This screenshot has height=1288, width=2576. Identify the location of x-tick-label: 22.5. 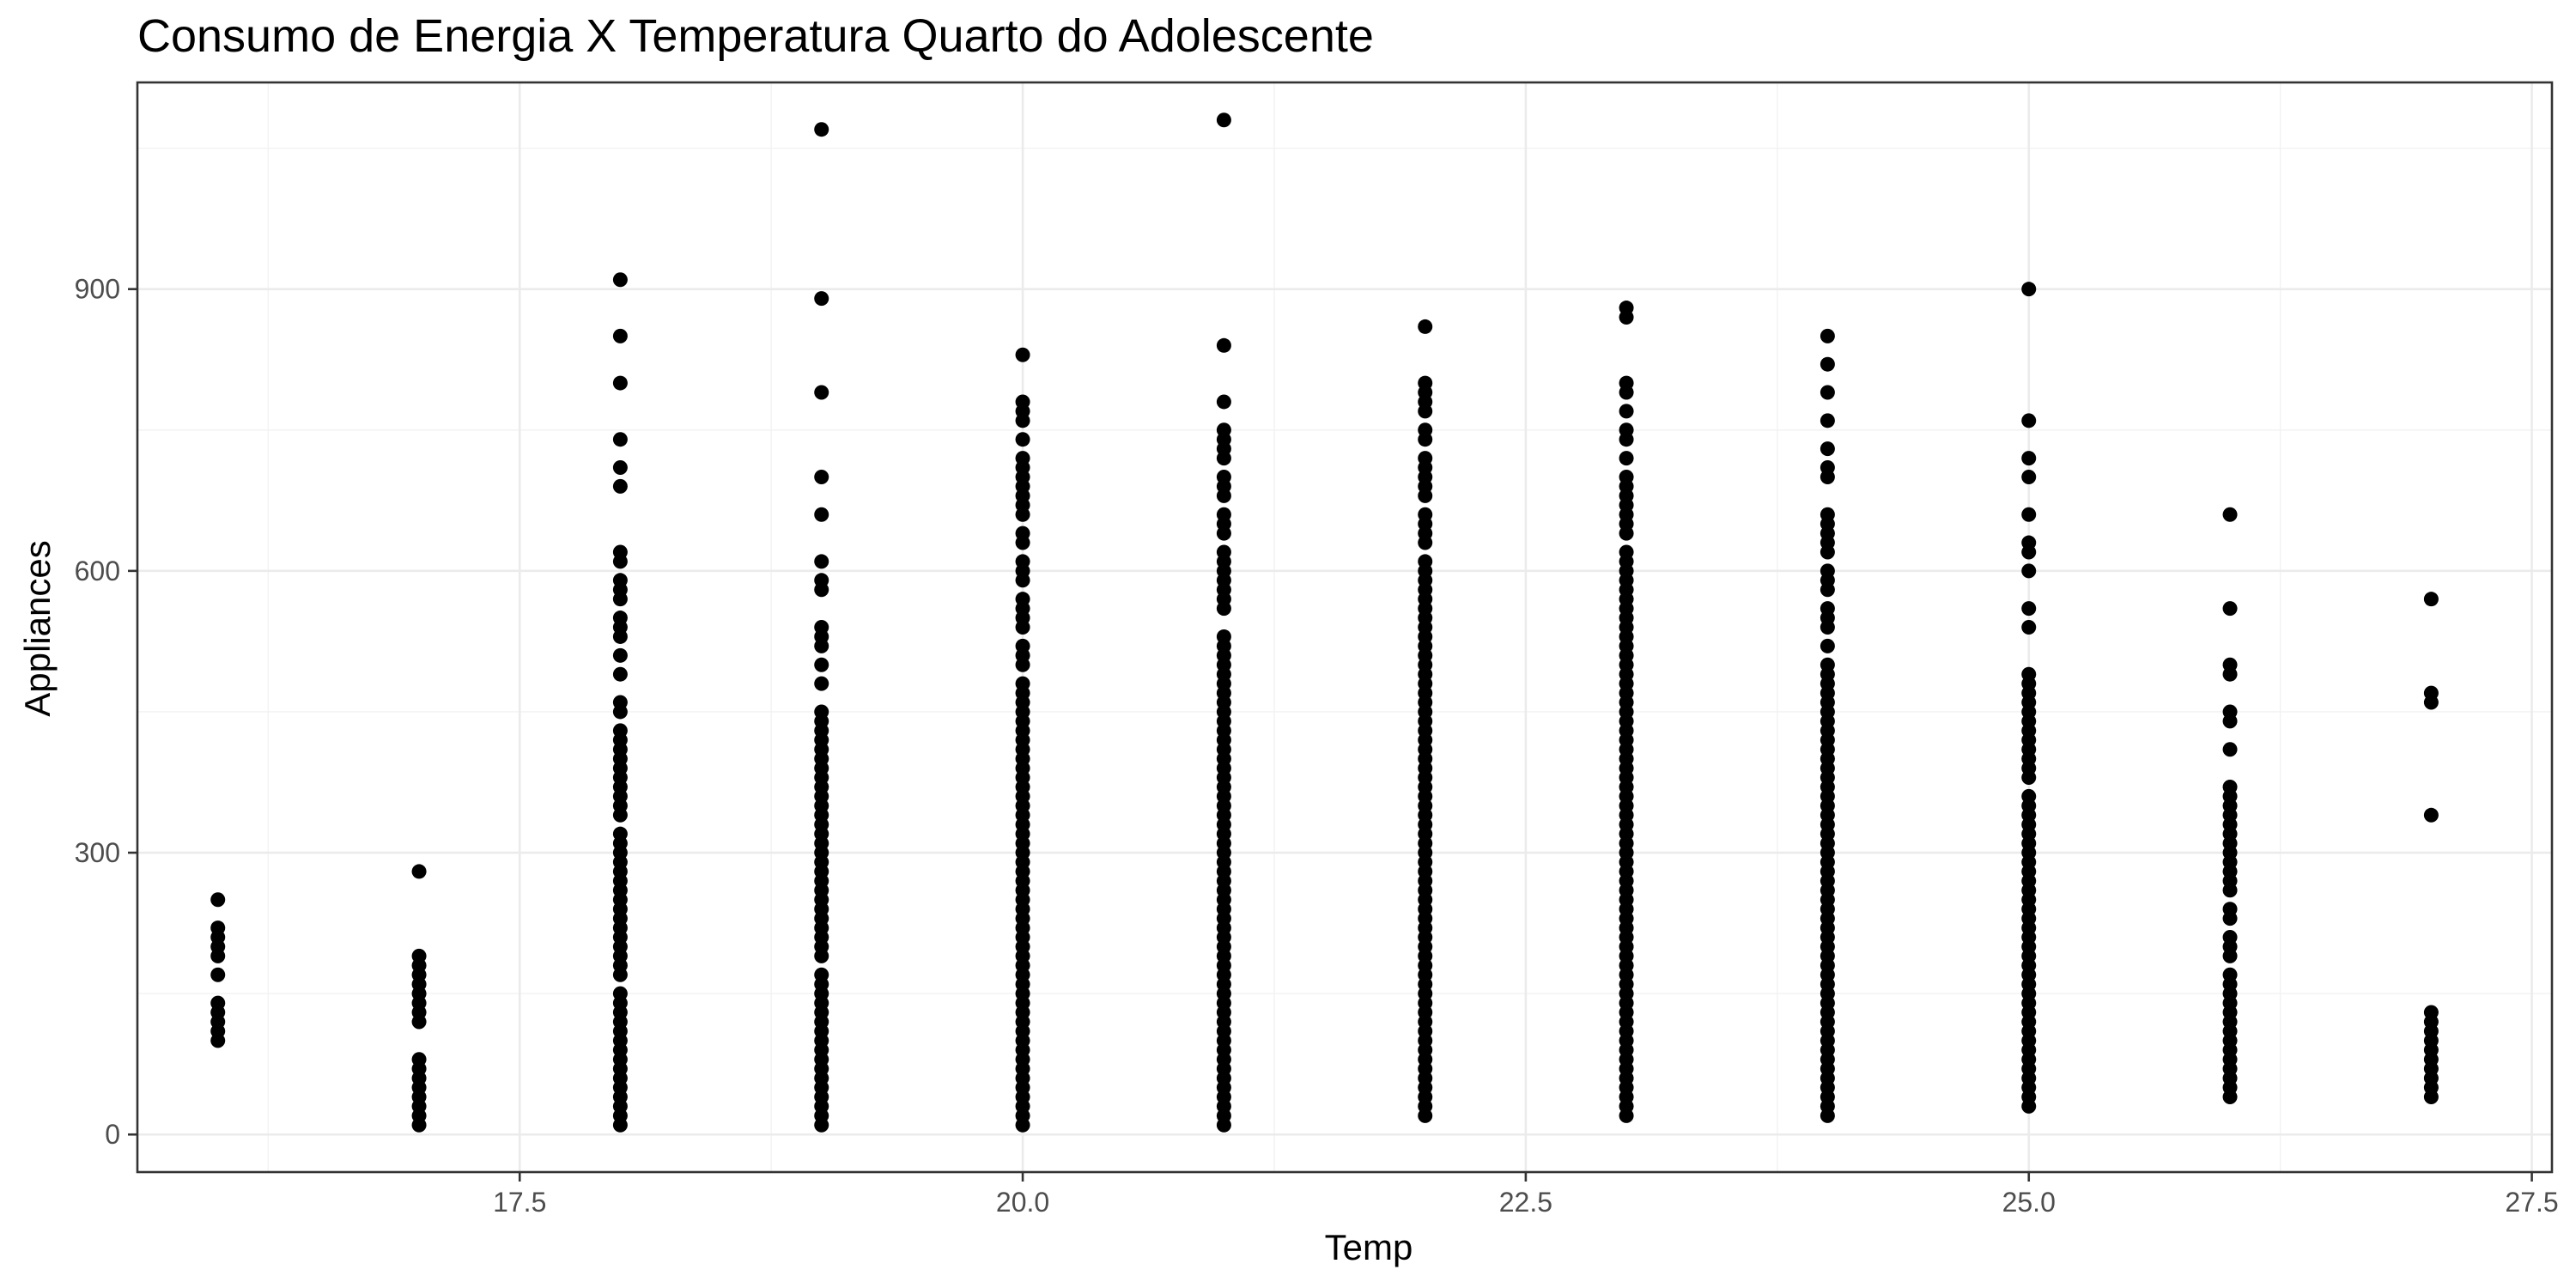
(1525, 1202).